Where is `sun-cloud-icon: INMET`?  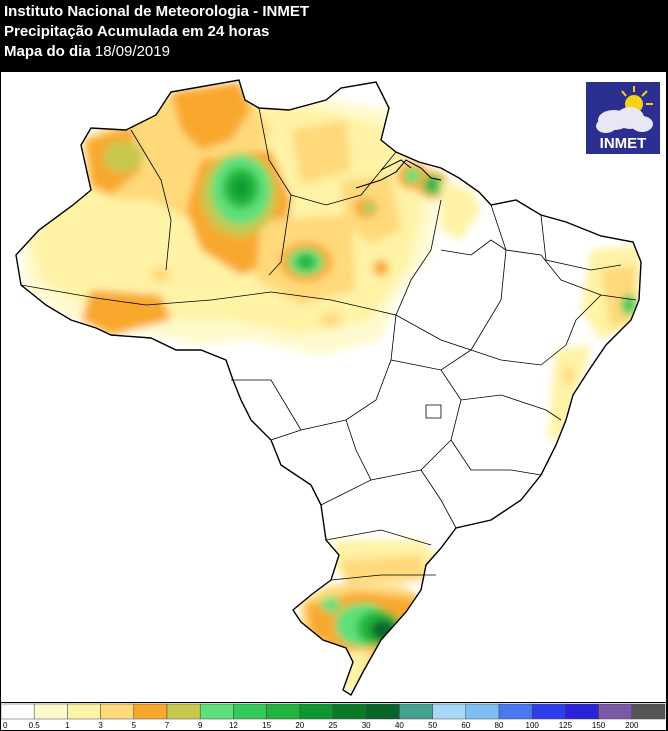 sun-cloud-icon: INMET is located at coordinates (623, 118).